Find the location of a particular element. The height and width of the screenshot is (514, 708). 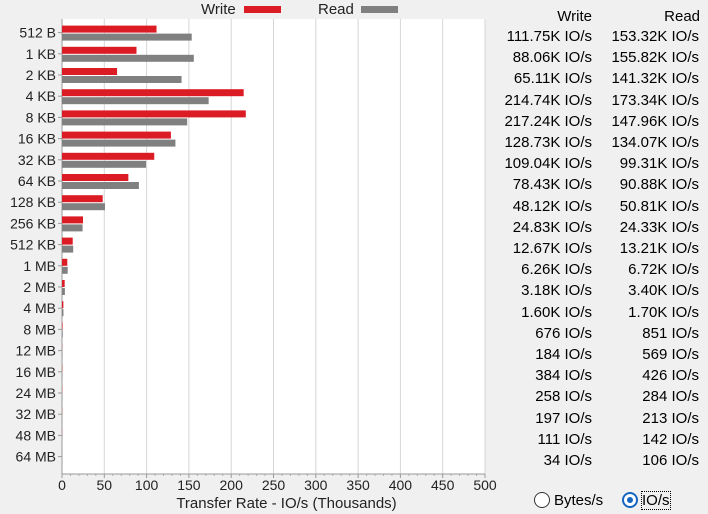

x-axis-title: Transfer Rate - IO/s (Thousands) is located at coordinates (286, 503).